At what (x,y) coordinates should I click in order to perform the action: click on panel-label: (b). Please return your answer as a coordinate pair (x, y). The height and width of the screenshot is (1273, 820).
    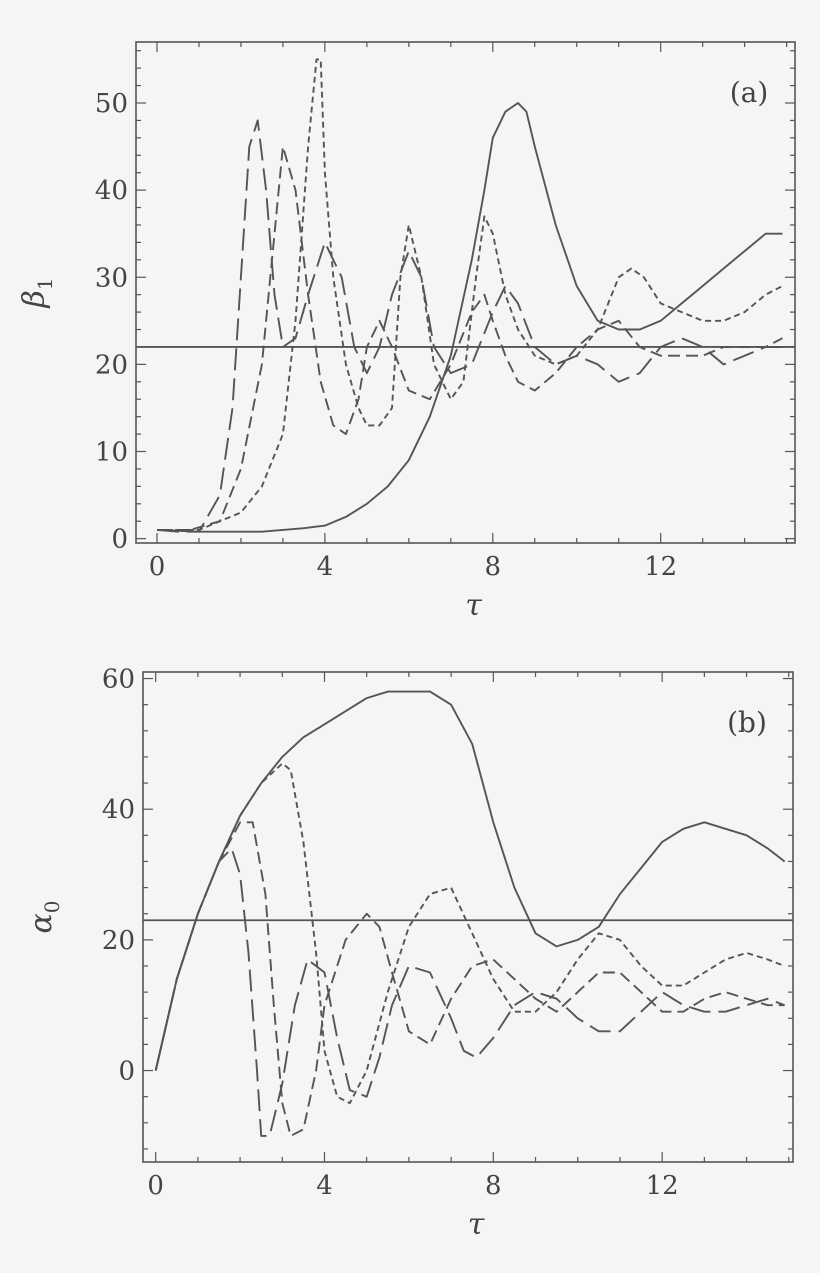
    Looking at the image, I should click on (747, 722).